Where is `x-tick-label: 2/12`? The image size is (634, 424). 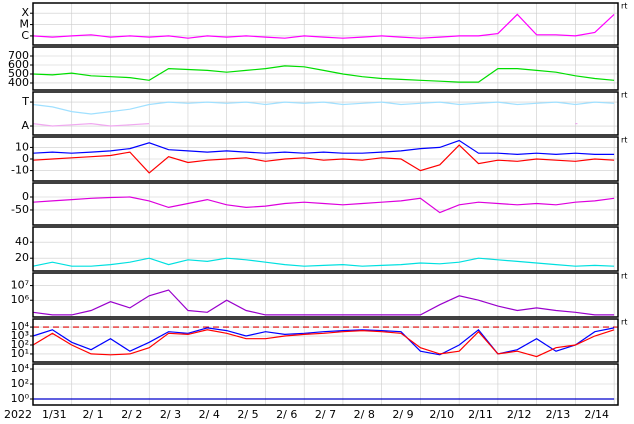
x-tick-label: 2/12 is located at coordinates (519, 414).